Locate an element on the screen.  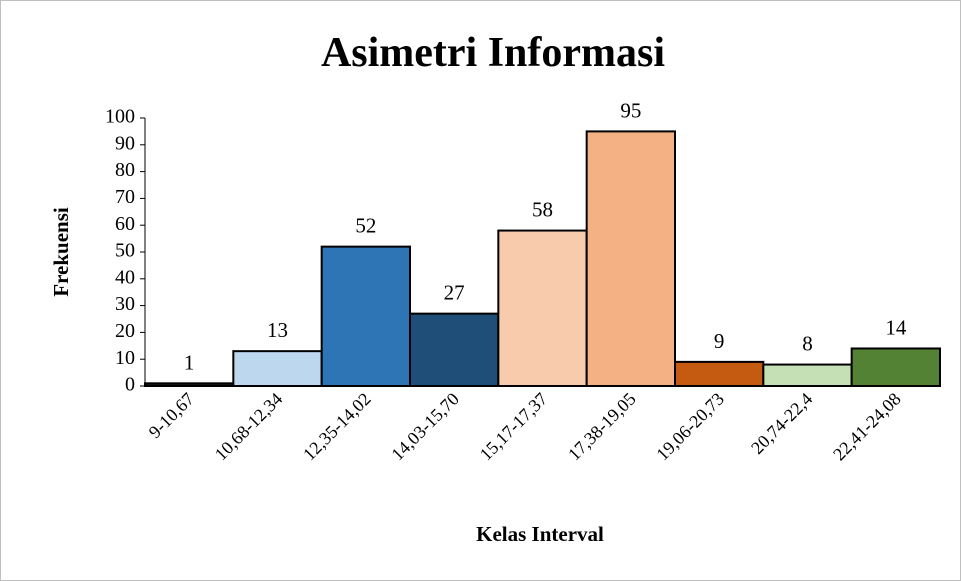
y-axis-title: Frekuensi is located at coordinates (61, 252).